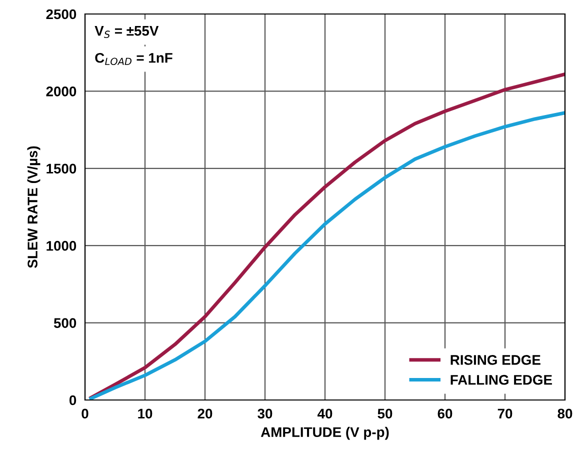 This screenshot has height=454, width=573. What do you see at coordinates (61, 245) in the screenshot?
I see `y-tick-label: 1000` at bounding box center [61, 245].